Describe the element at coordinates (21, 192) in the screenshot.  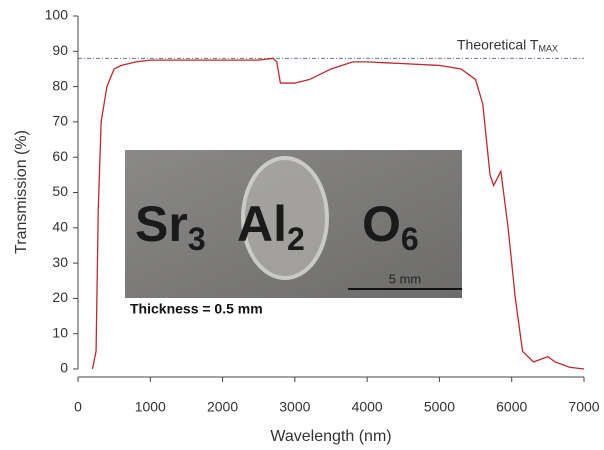
I see `y-axis-title: Transmission (%)` at that location.